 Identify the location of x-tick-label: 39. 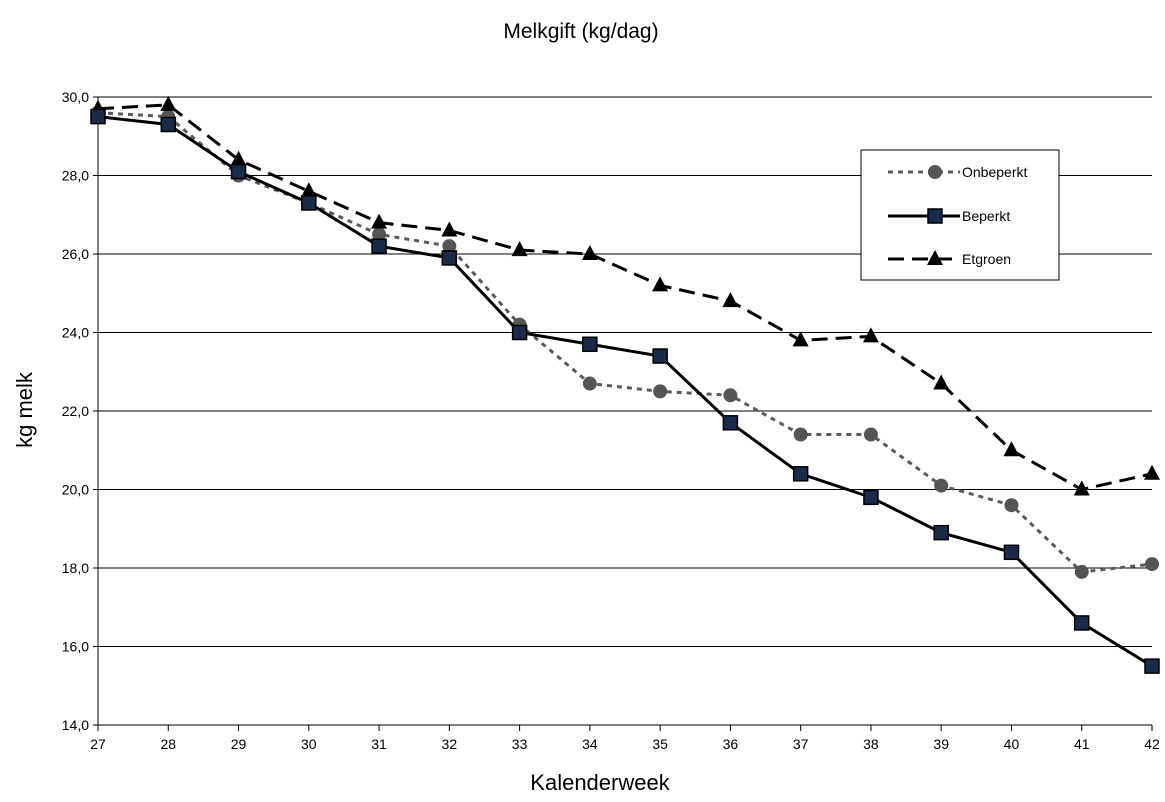
(941, 744).